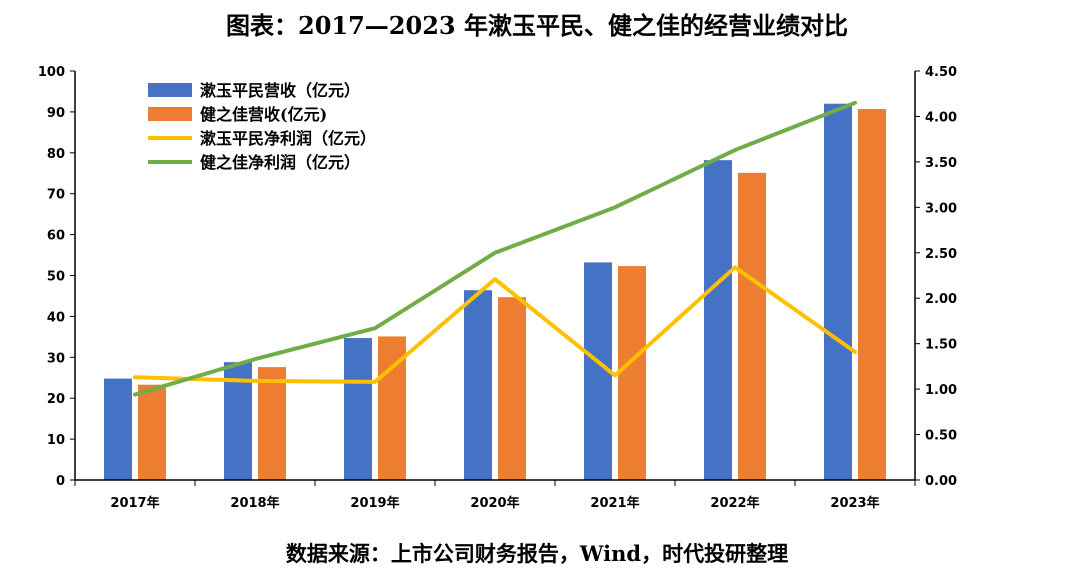  What do you see at coordinates (60, 481) in the screenshot?
I see `left-tick-label-0: 0` at bounding box center [60, 481].